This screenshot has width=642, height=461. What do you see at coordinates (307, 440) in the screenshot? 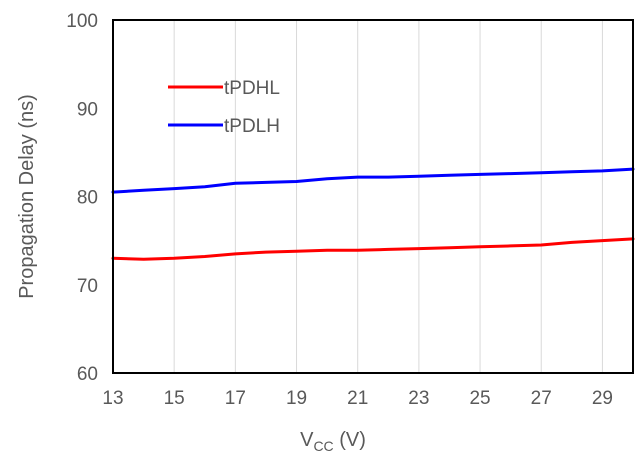
I see `x-axis-title-main: V` at bounding box center [307, 440].